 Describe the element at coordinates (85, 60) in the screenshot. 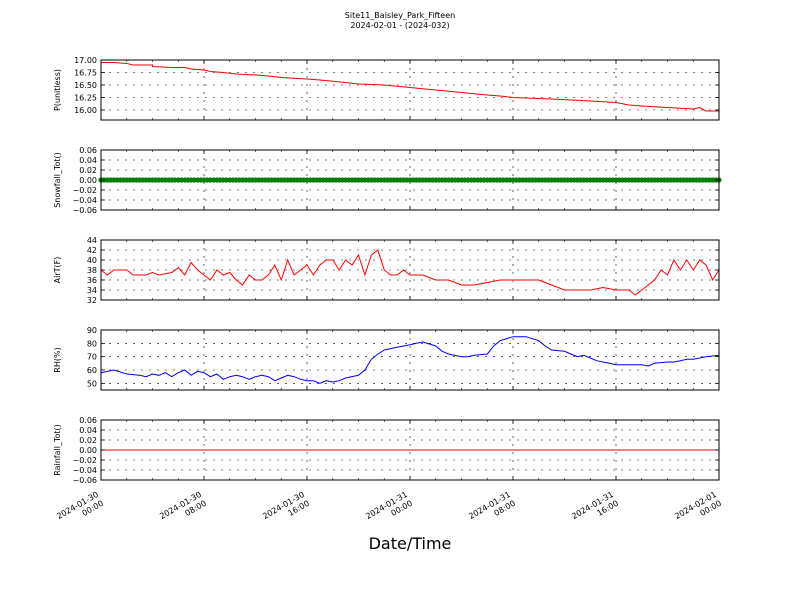

I see `y-tick-label: 17.00` at that location.